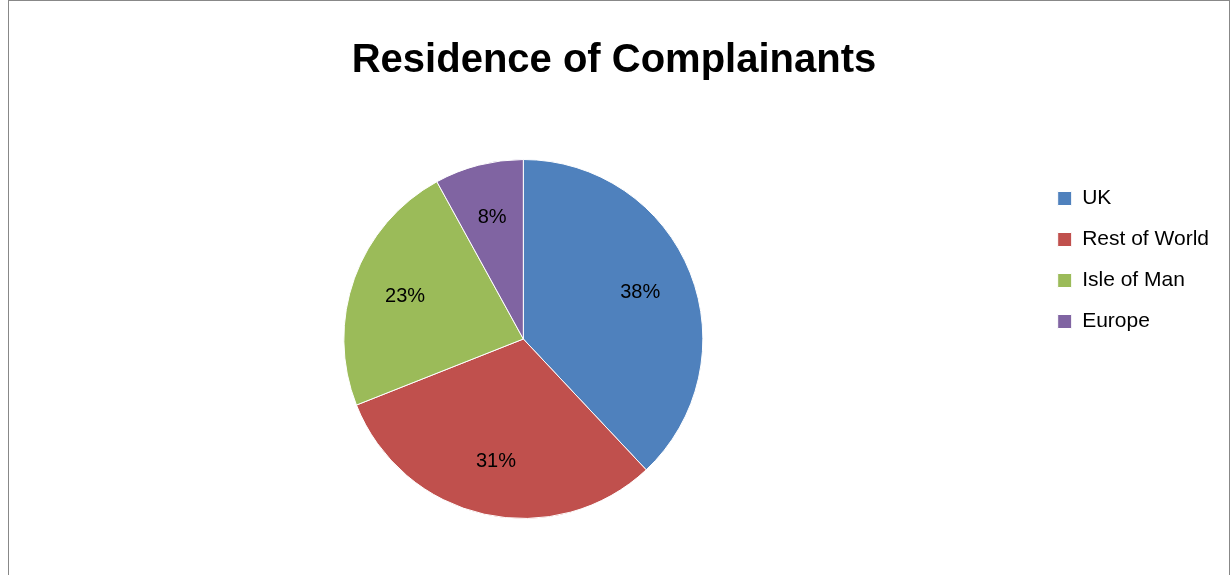 Image resolution: width=1231 pixels, height=575 pixels. I want to click on data-label: 31%, so click(496, 460).